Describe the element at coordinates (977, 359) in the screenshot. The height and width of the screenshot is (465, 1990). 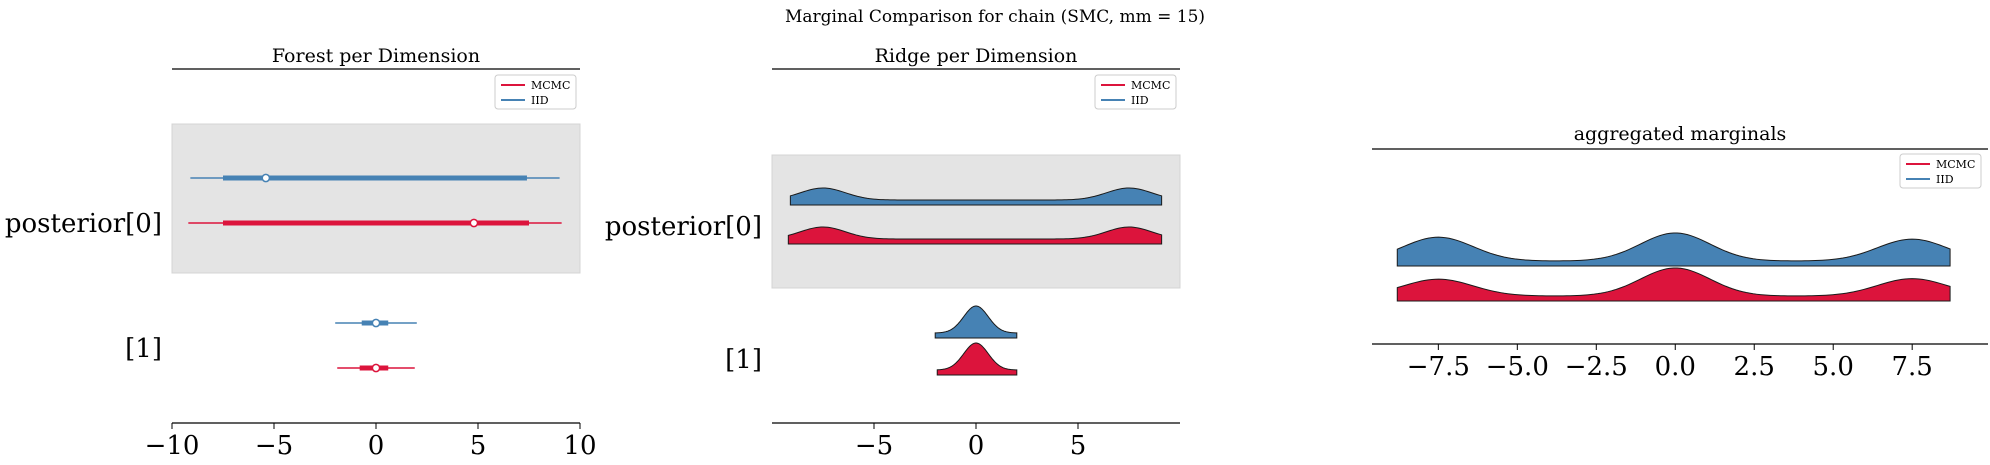
I see `ridge-mcmc-row1` at that location.